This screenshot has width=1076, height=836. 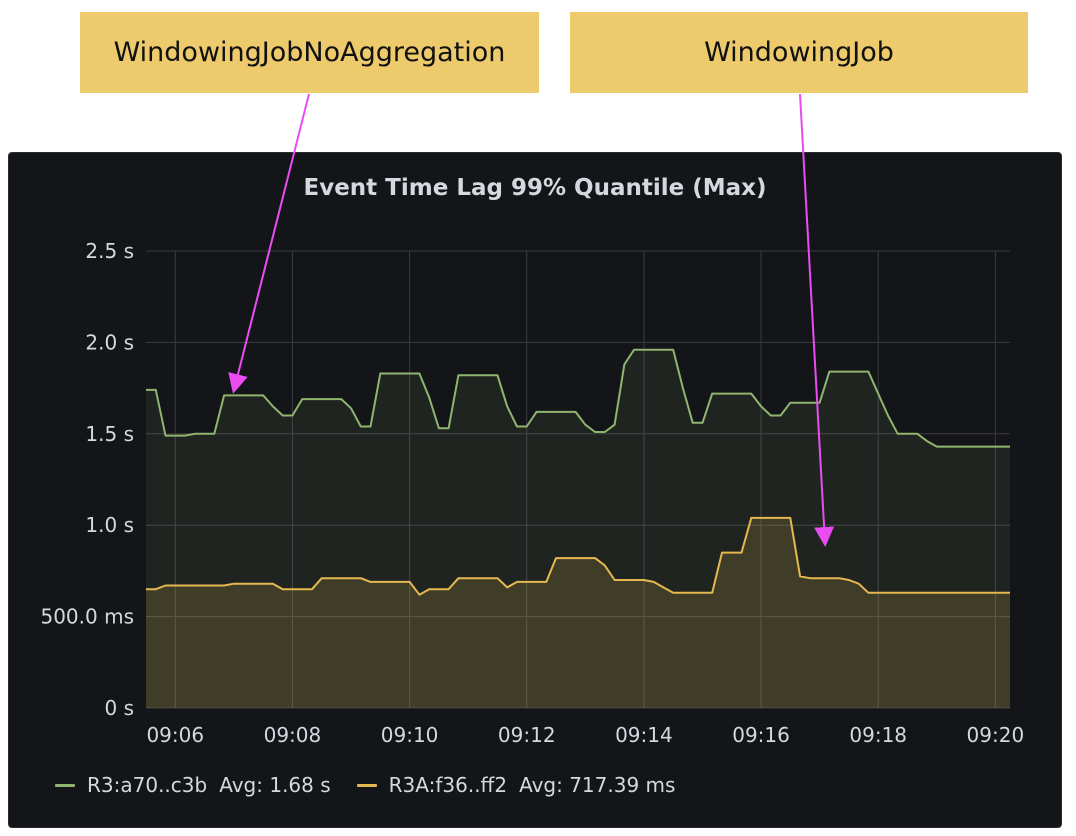 I want to click on y-tick-label: 1.0 s, so click(x=109, y=525).